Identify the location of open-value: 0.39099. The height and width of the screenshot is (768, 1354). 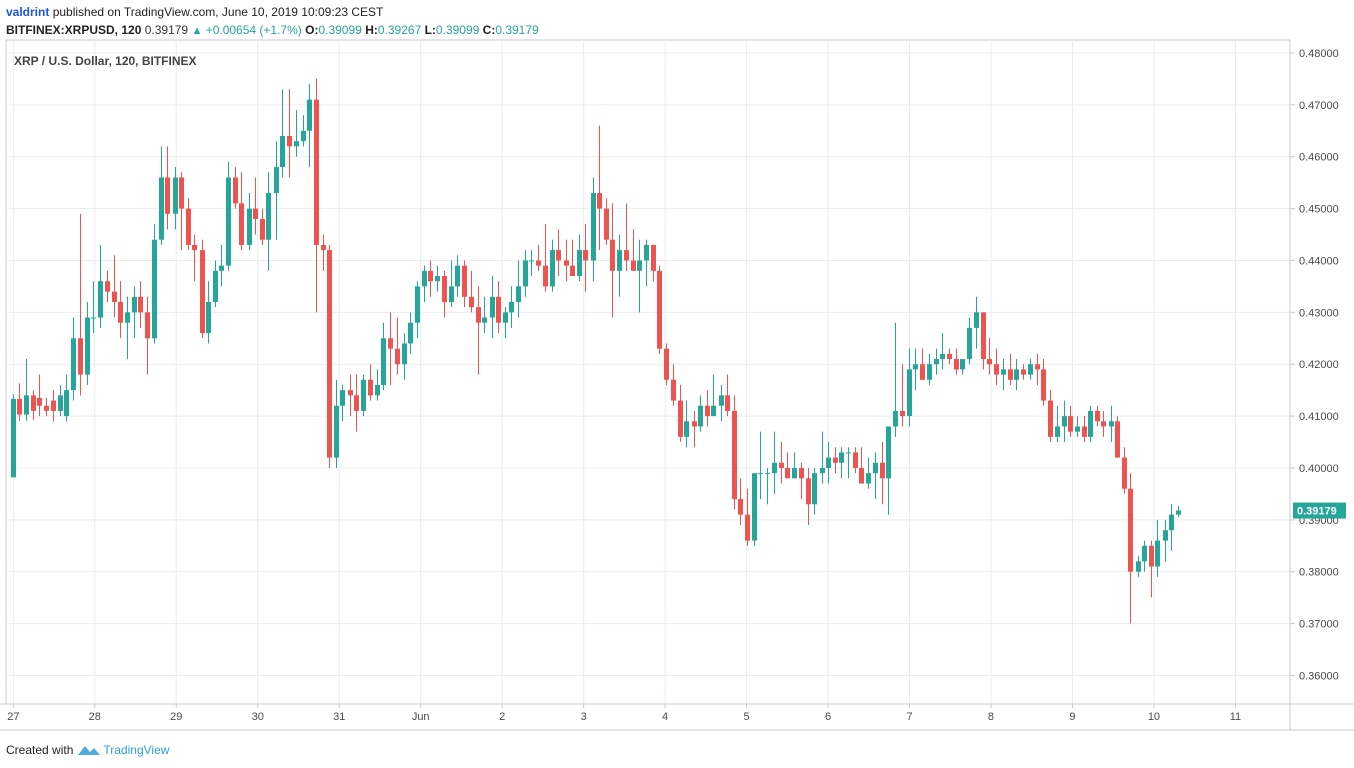
(340, 30).